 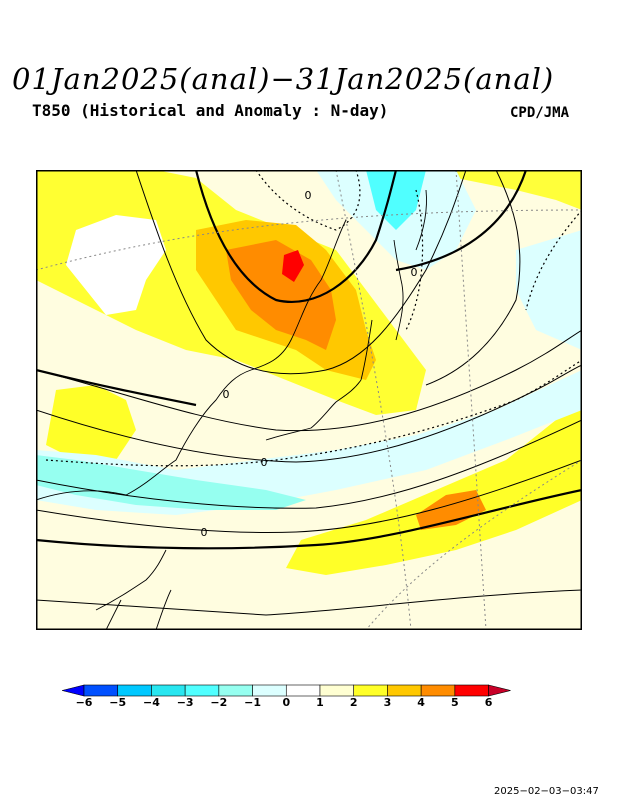 I want to click on colorbar-cells, so click(x=286, y=690).